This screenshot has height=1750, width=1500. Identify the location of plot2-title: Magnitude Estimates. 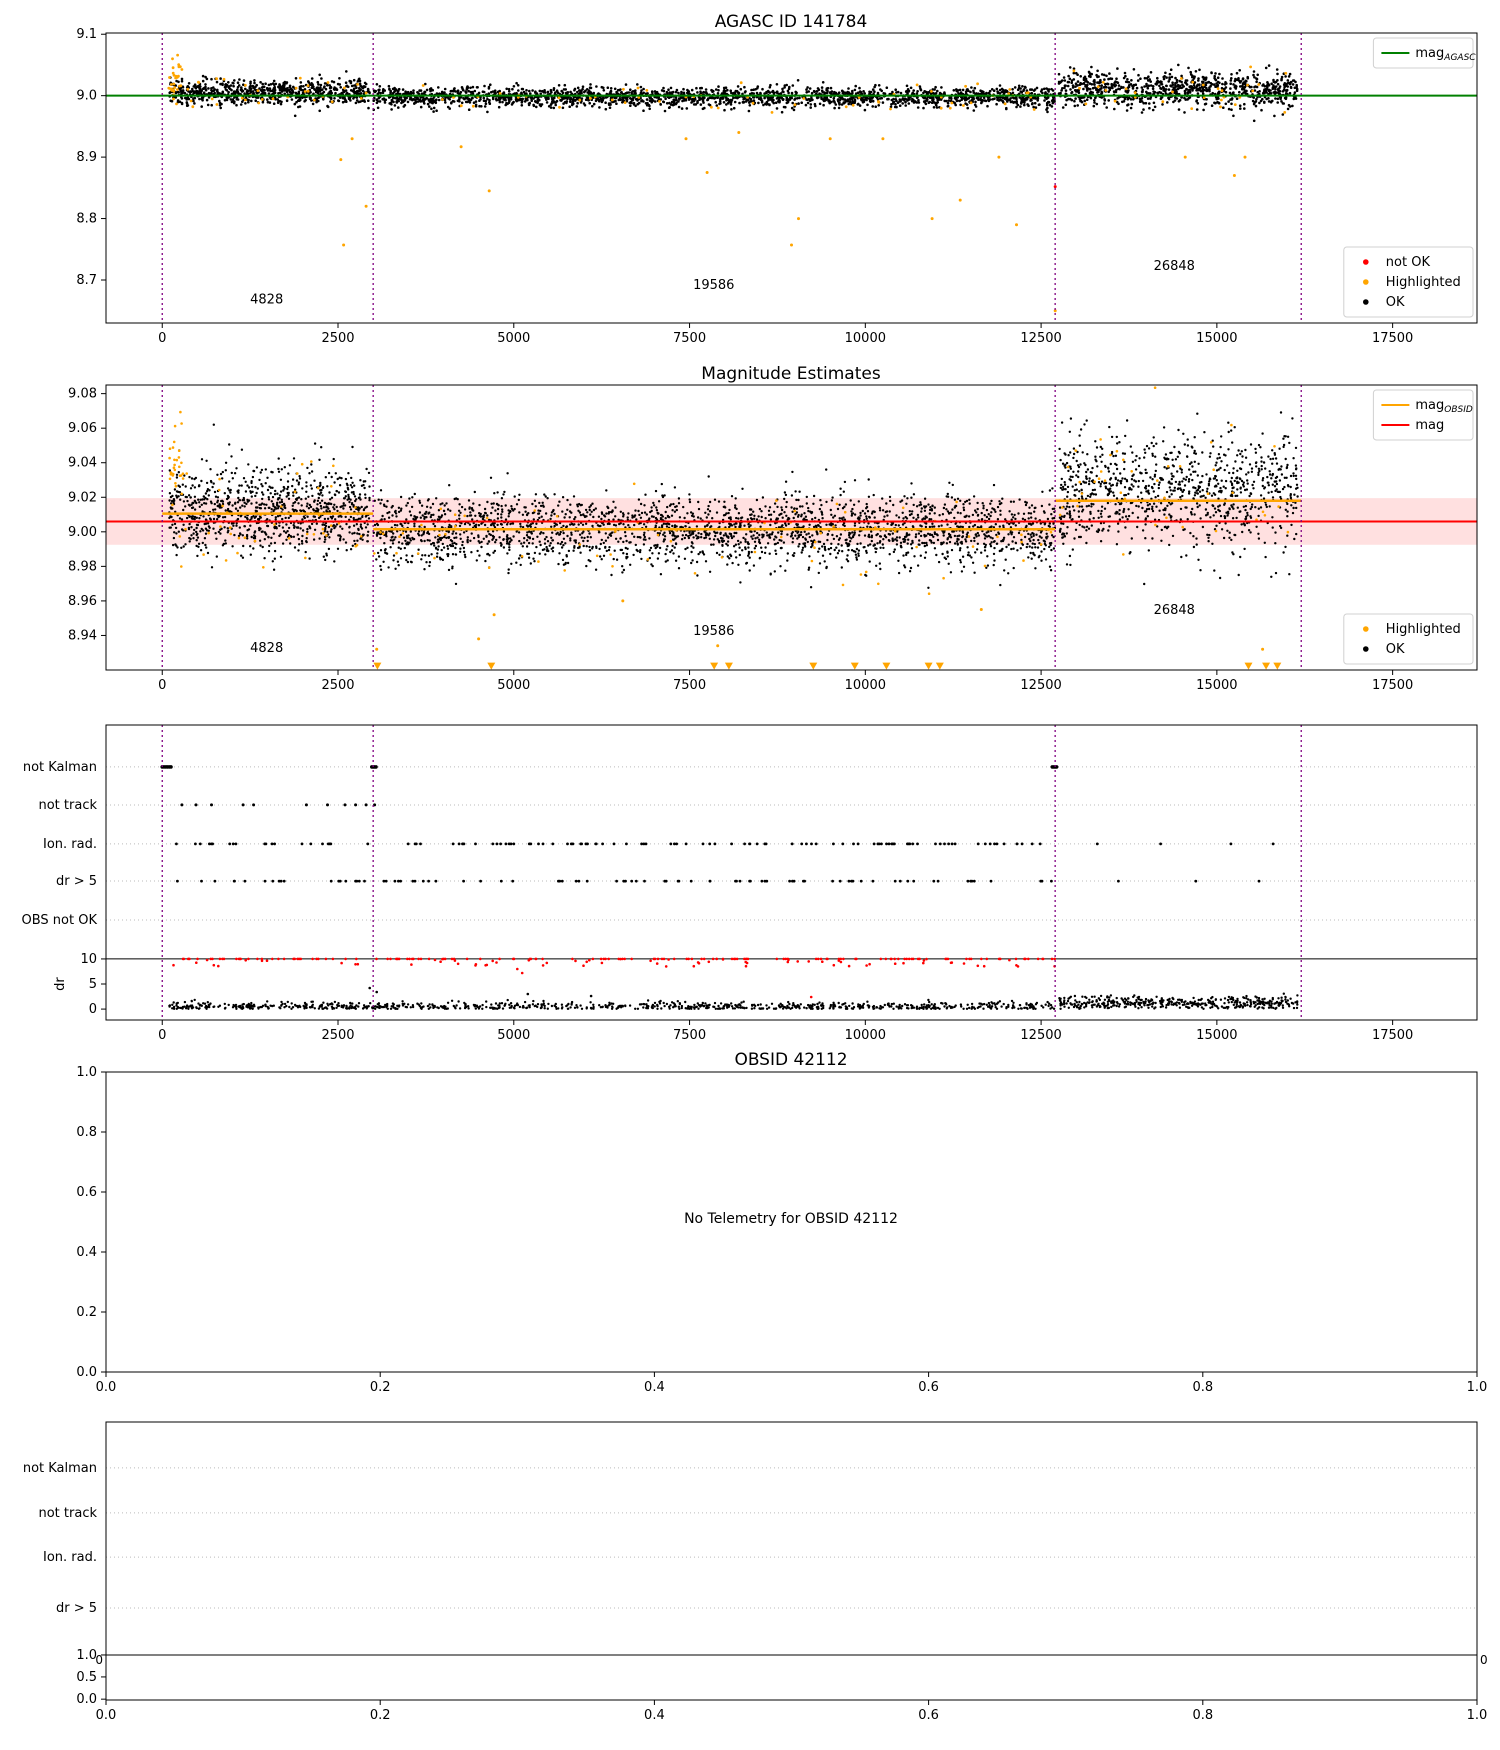
(791, 374).